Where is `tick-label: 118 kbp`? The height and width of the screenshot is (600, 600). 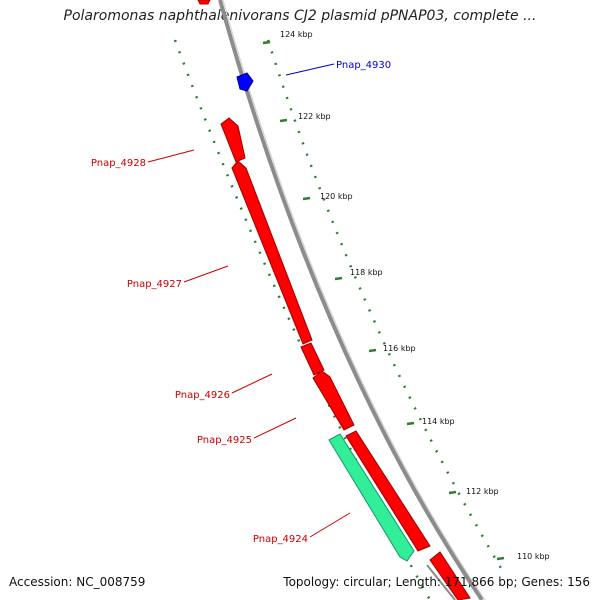 tick-label: 118 kbp is located at coordinates (366, 272).